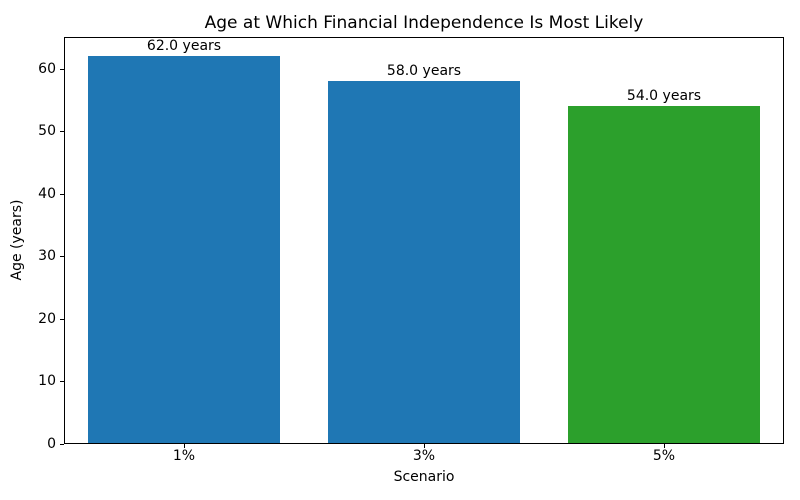 This screenshot has height=500, width=800. What do you see at coordinates (47, 381) in the screenshot?
I see `y-tick-label-10: 10` at bounding box center [47, 381].